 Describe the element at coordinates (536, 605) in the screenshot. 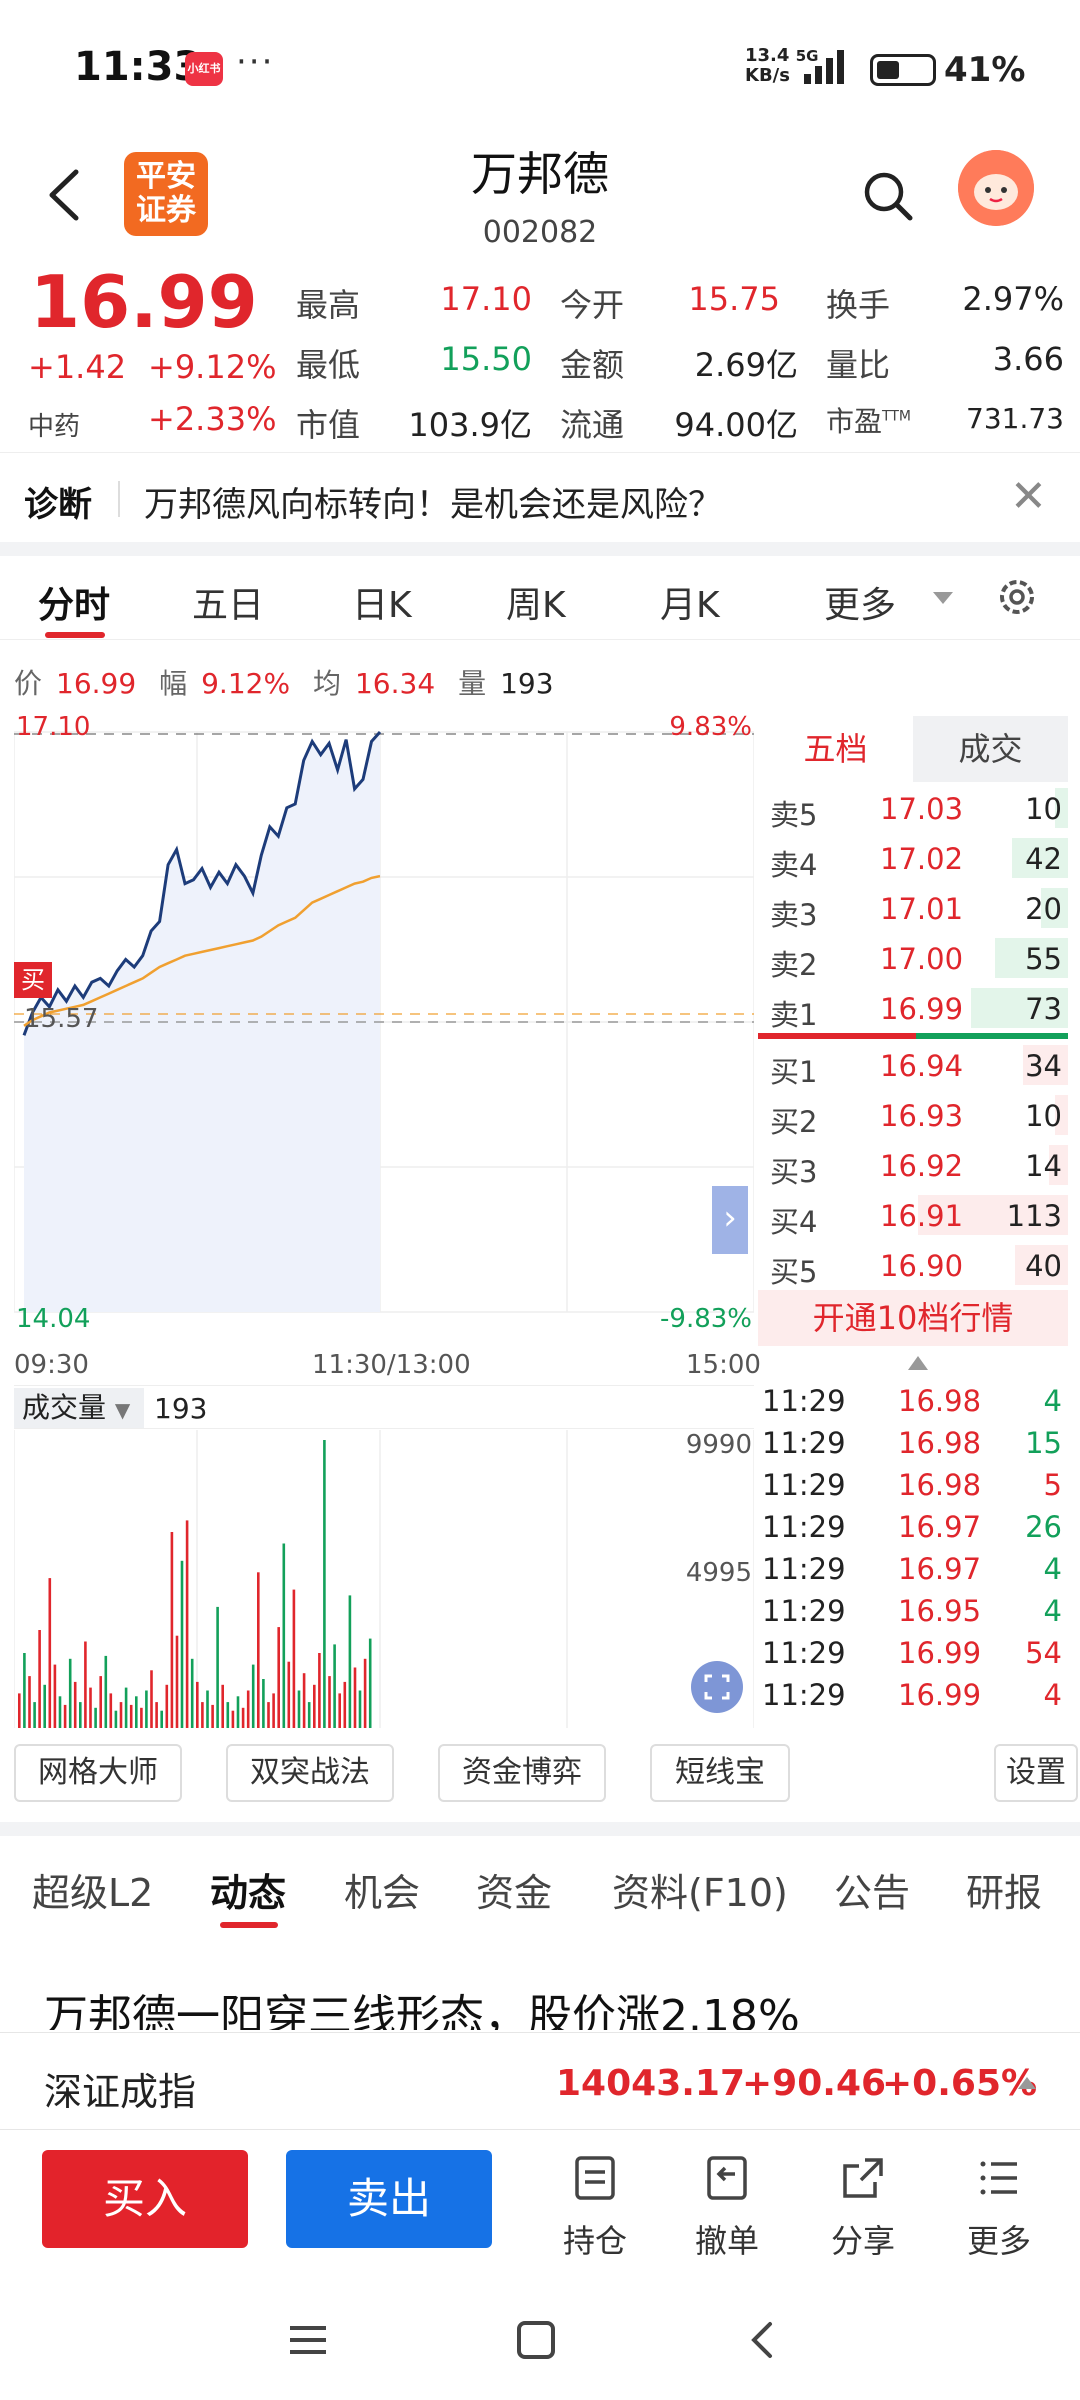

I see `tab-weekly-k: 周K` at that location.